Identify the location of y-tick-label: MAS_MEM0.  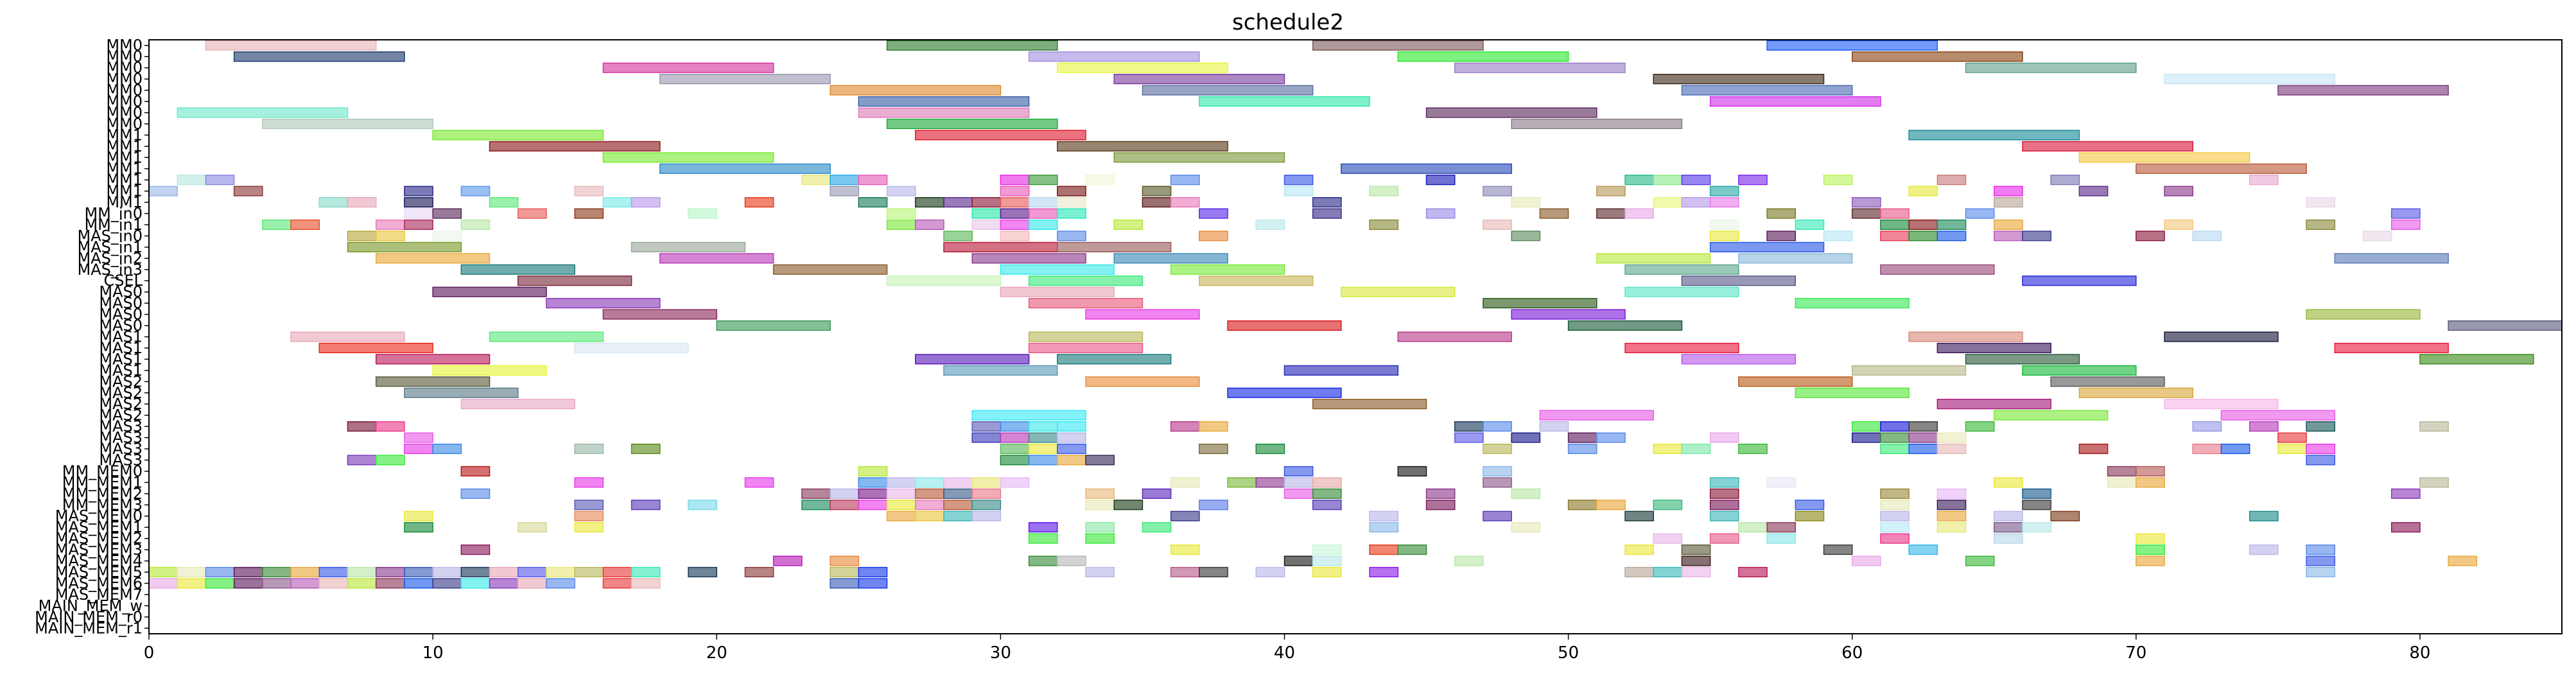
(99, 516).